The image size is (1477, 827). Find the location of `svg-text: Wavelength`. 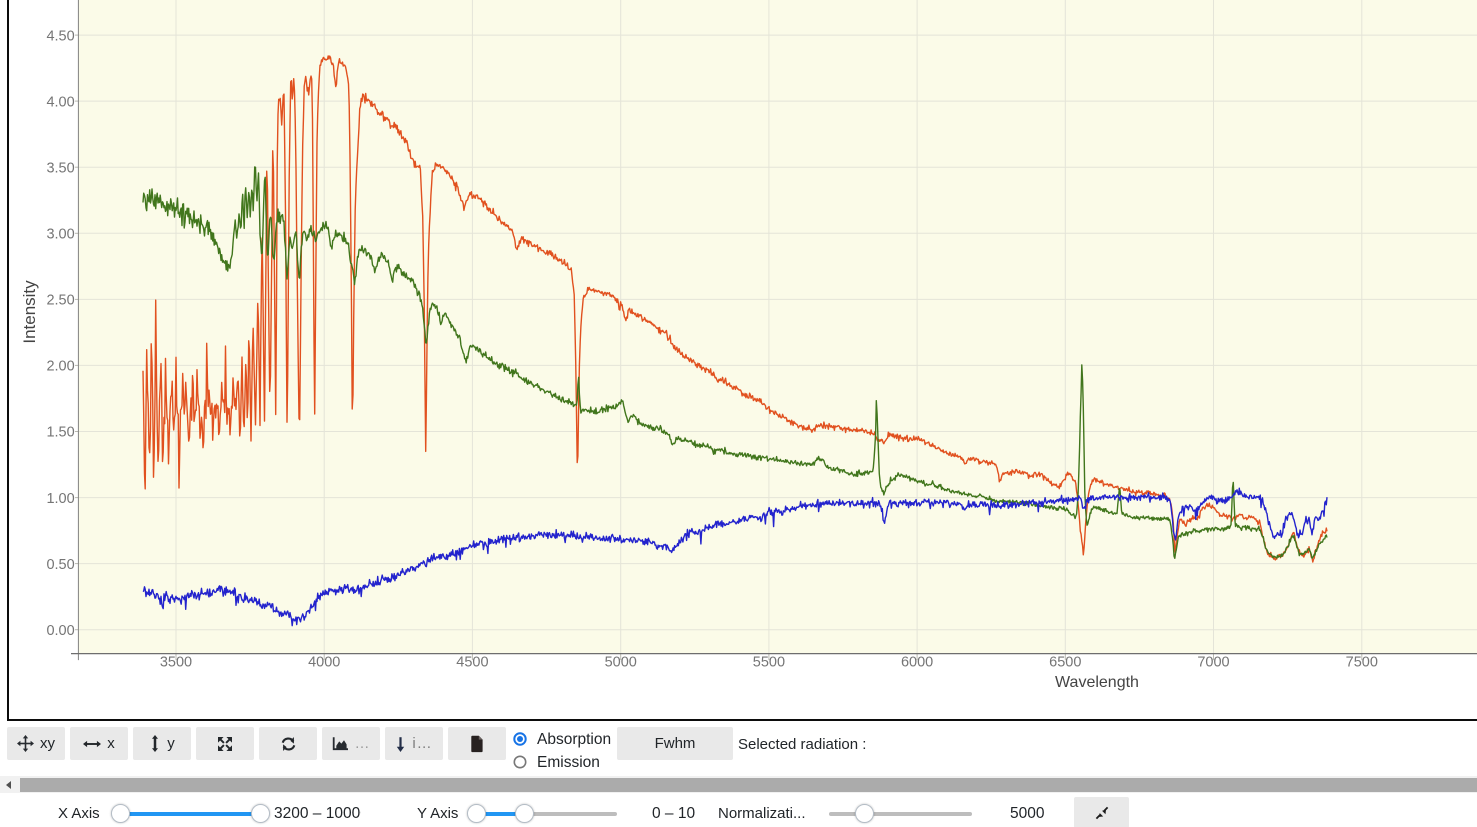

svg-text: Wavelength is located at coordinates (1097, 682).